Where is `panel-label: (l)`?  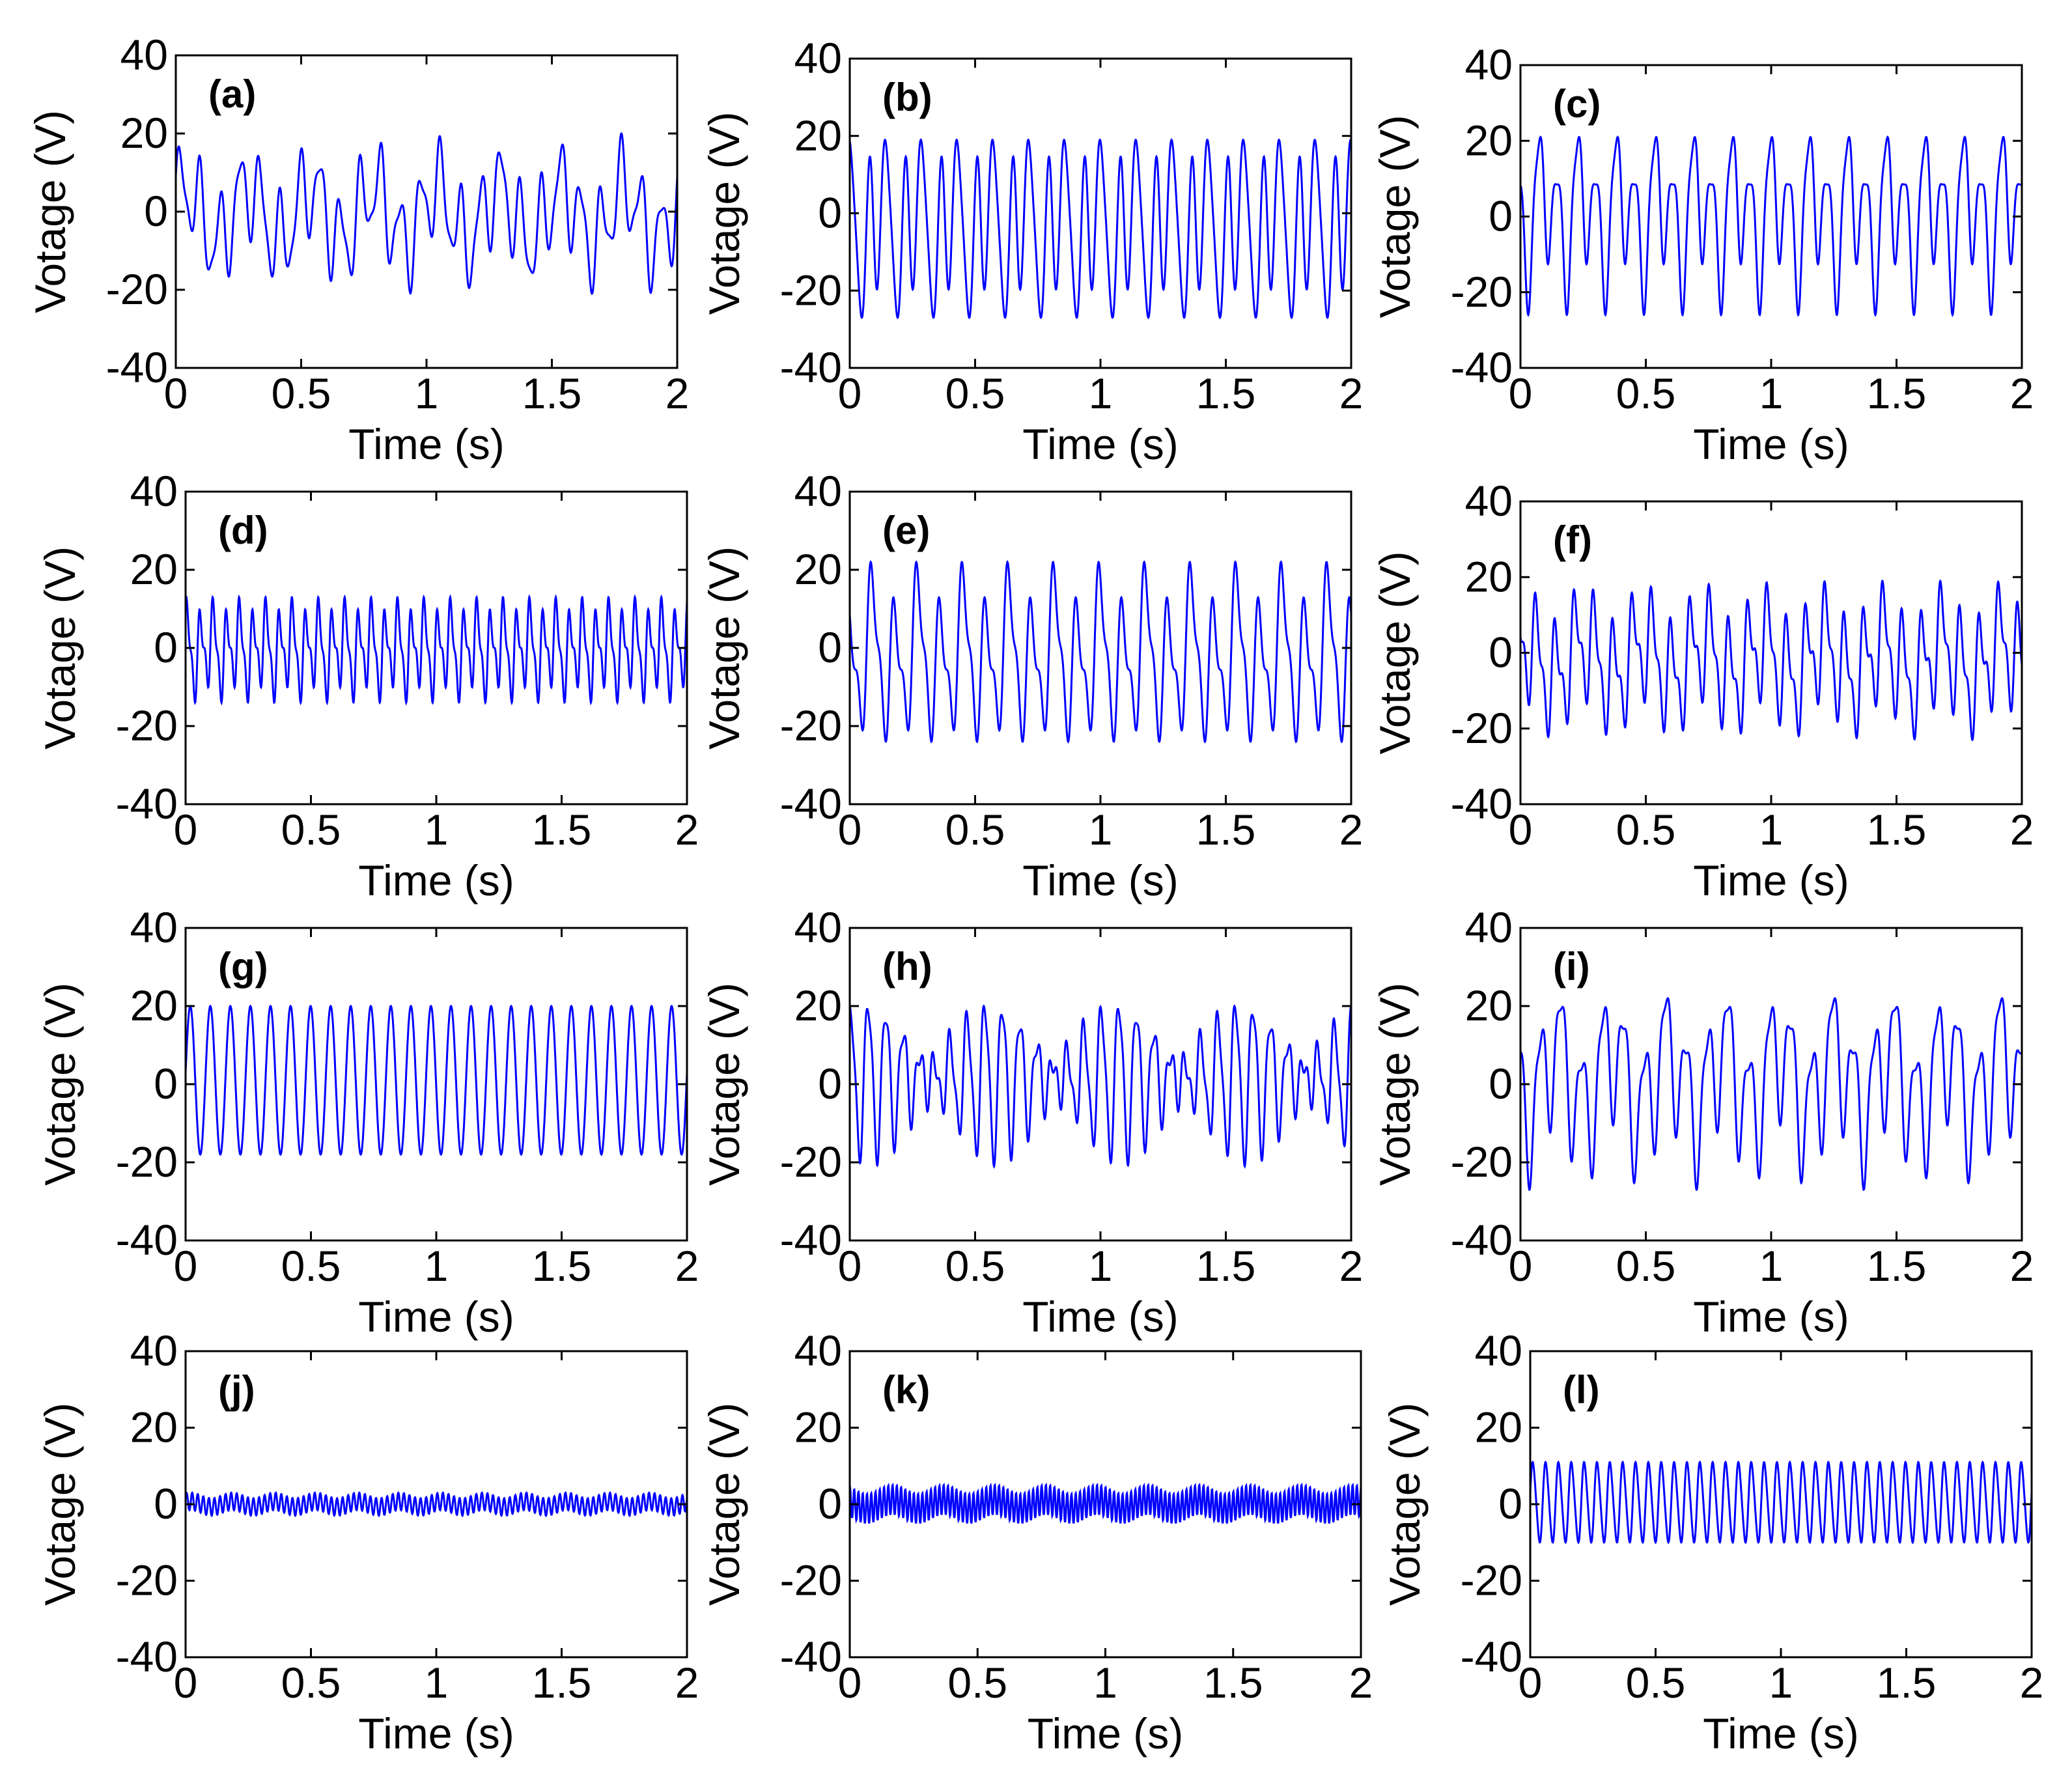
panel-label: (l) is located at coordinates (1582, 1390).